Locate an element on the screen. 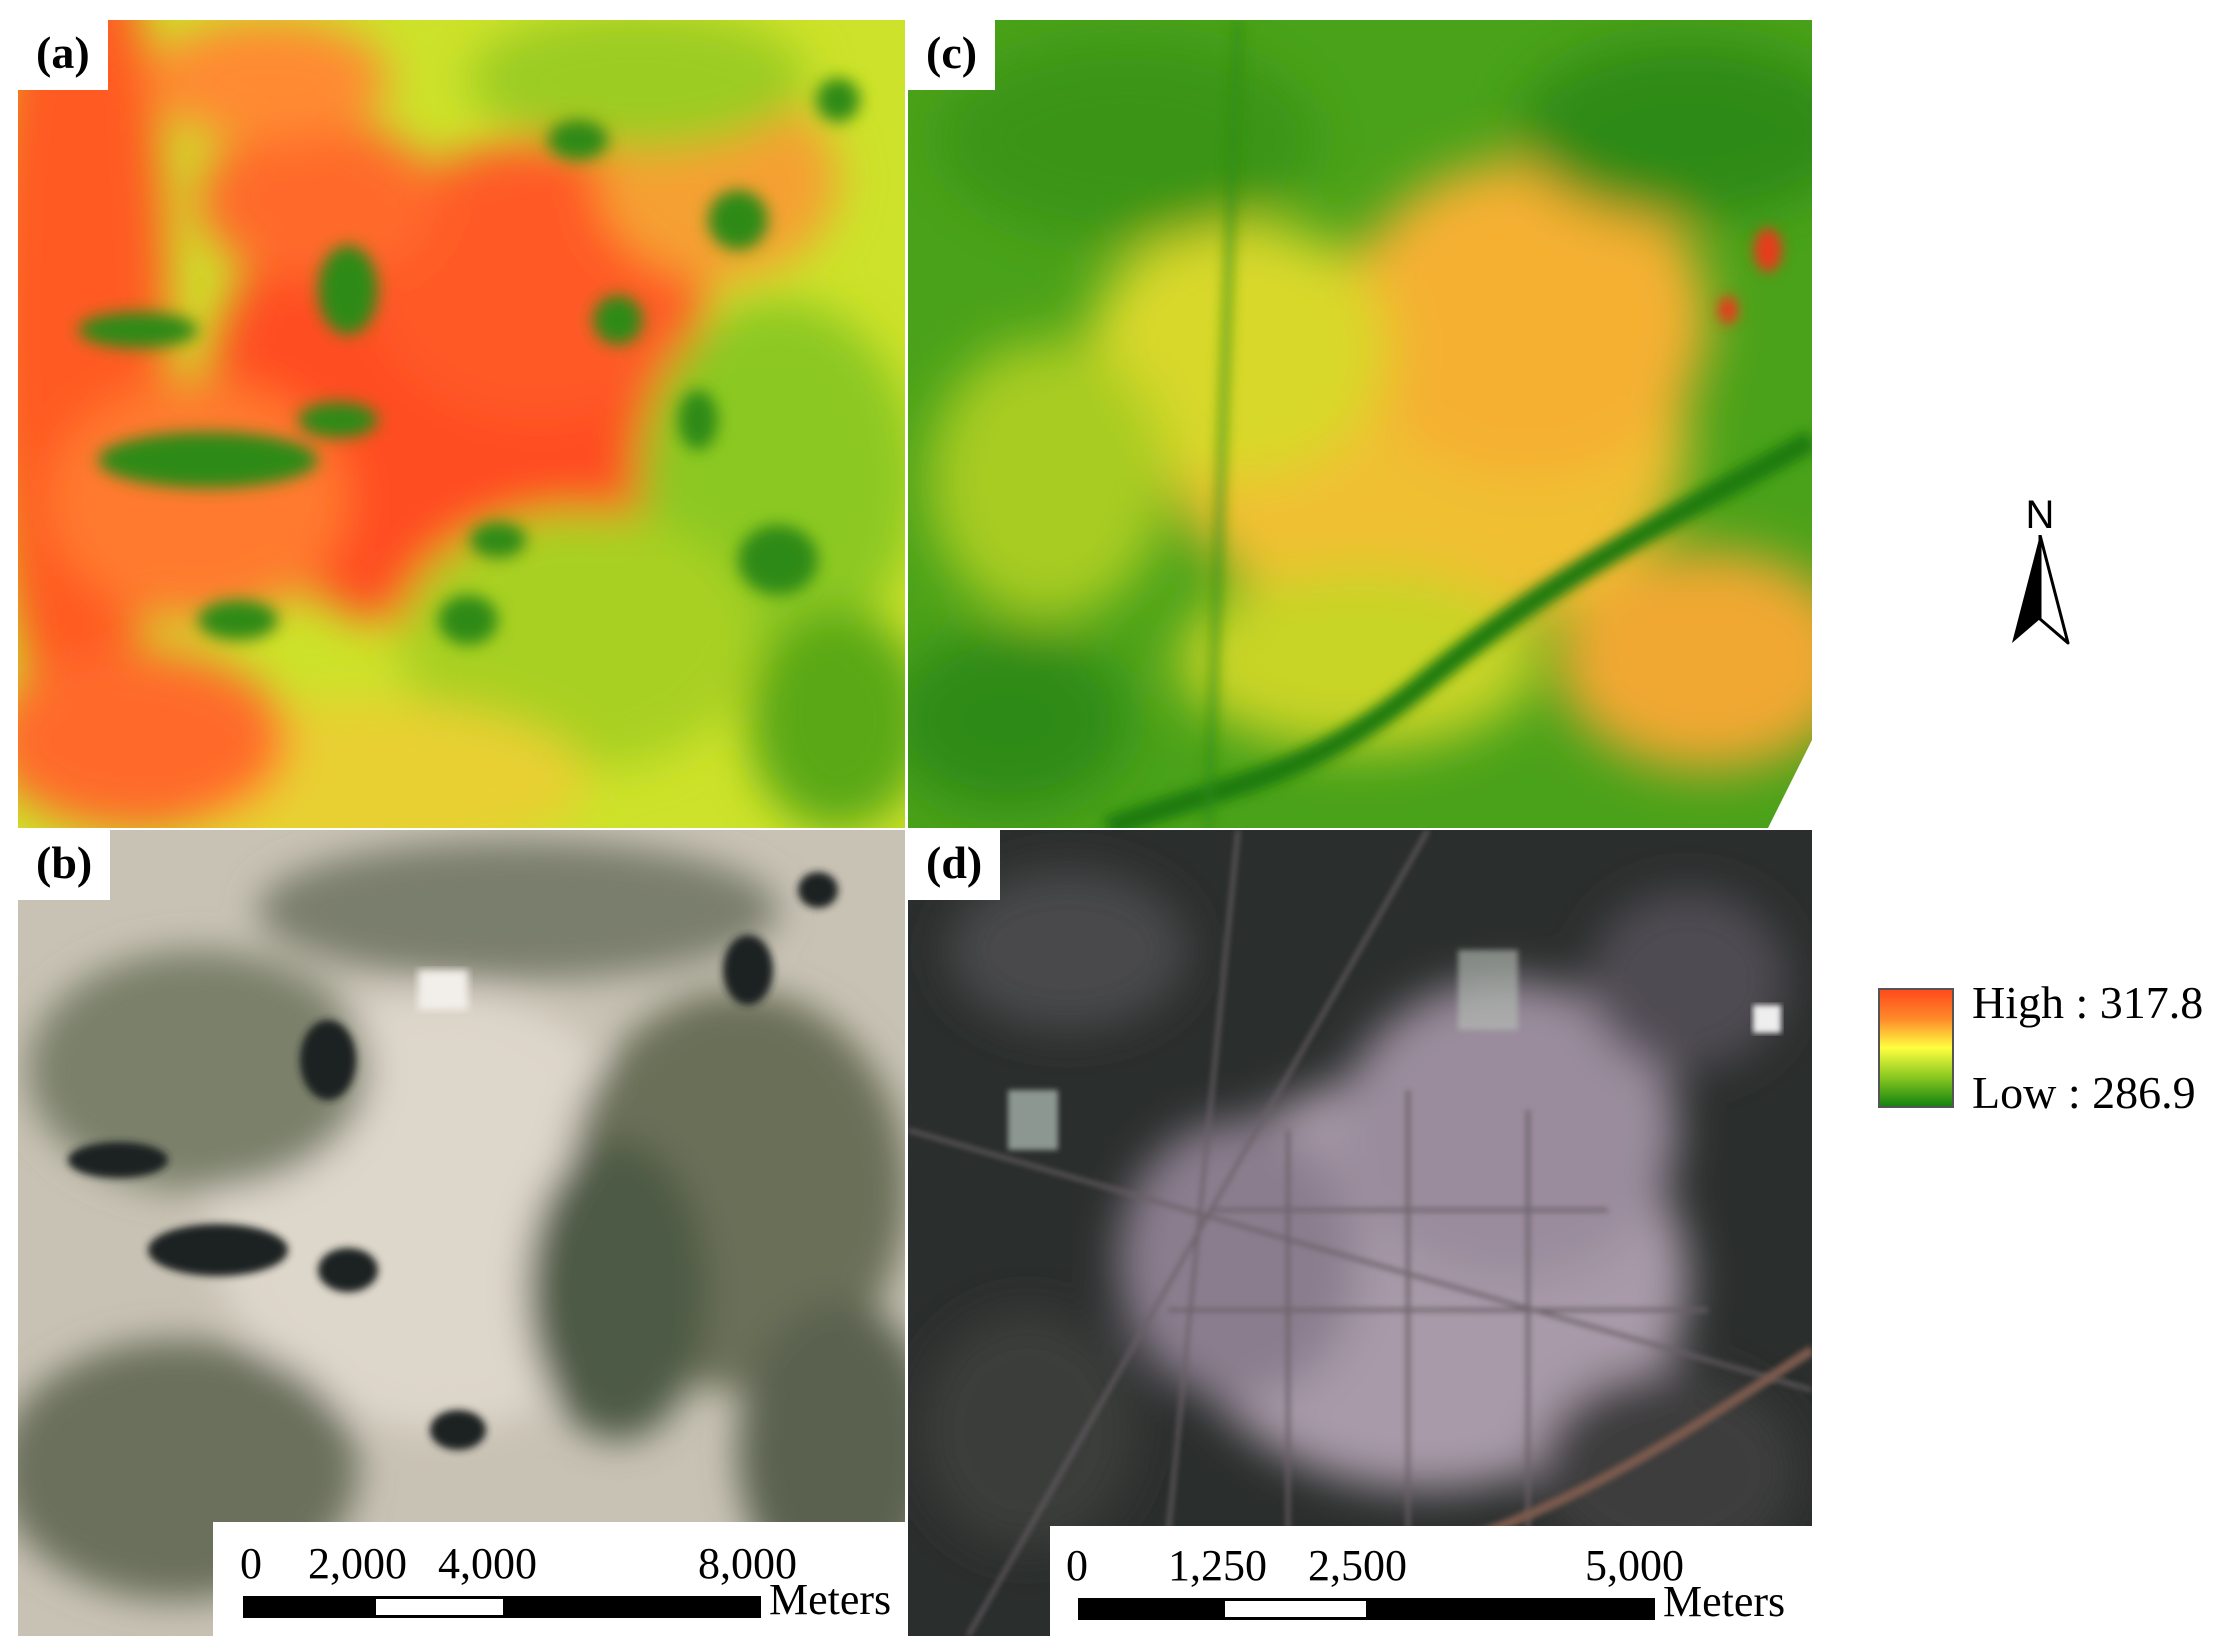  legend-color-ramp is located at coordinates (1916, 1048).